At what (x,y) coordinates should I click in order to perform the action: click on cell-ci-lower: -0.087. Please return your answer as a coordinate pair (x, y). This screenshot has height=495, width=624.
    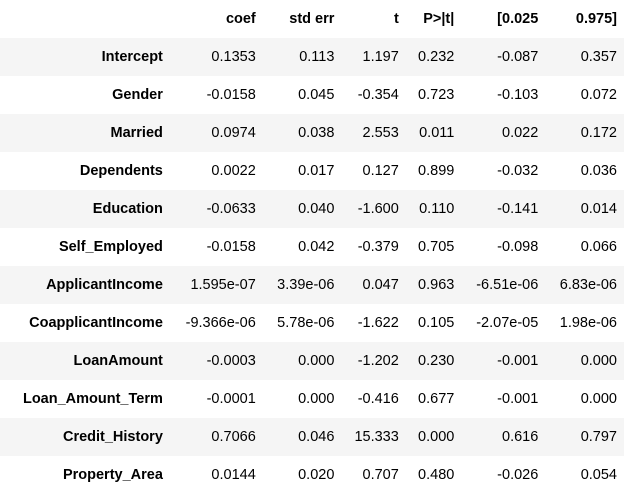
    Looking at the image, I should click on (518, 57).